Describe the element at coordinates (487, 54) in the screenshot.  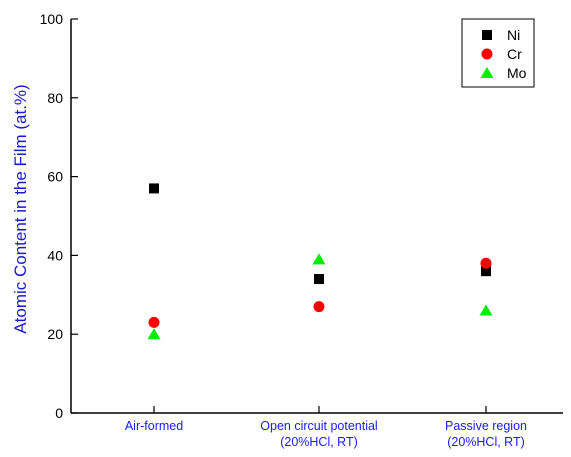
I see `legend-marker-cr` at that location.